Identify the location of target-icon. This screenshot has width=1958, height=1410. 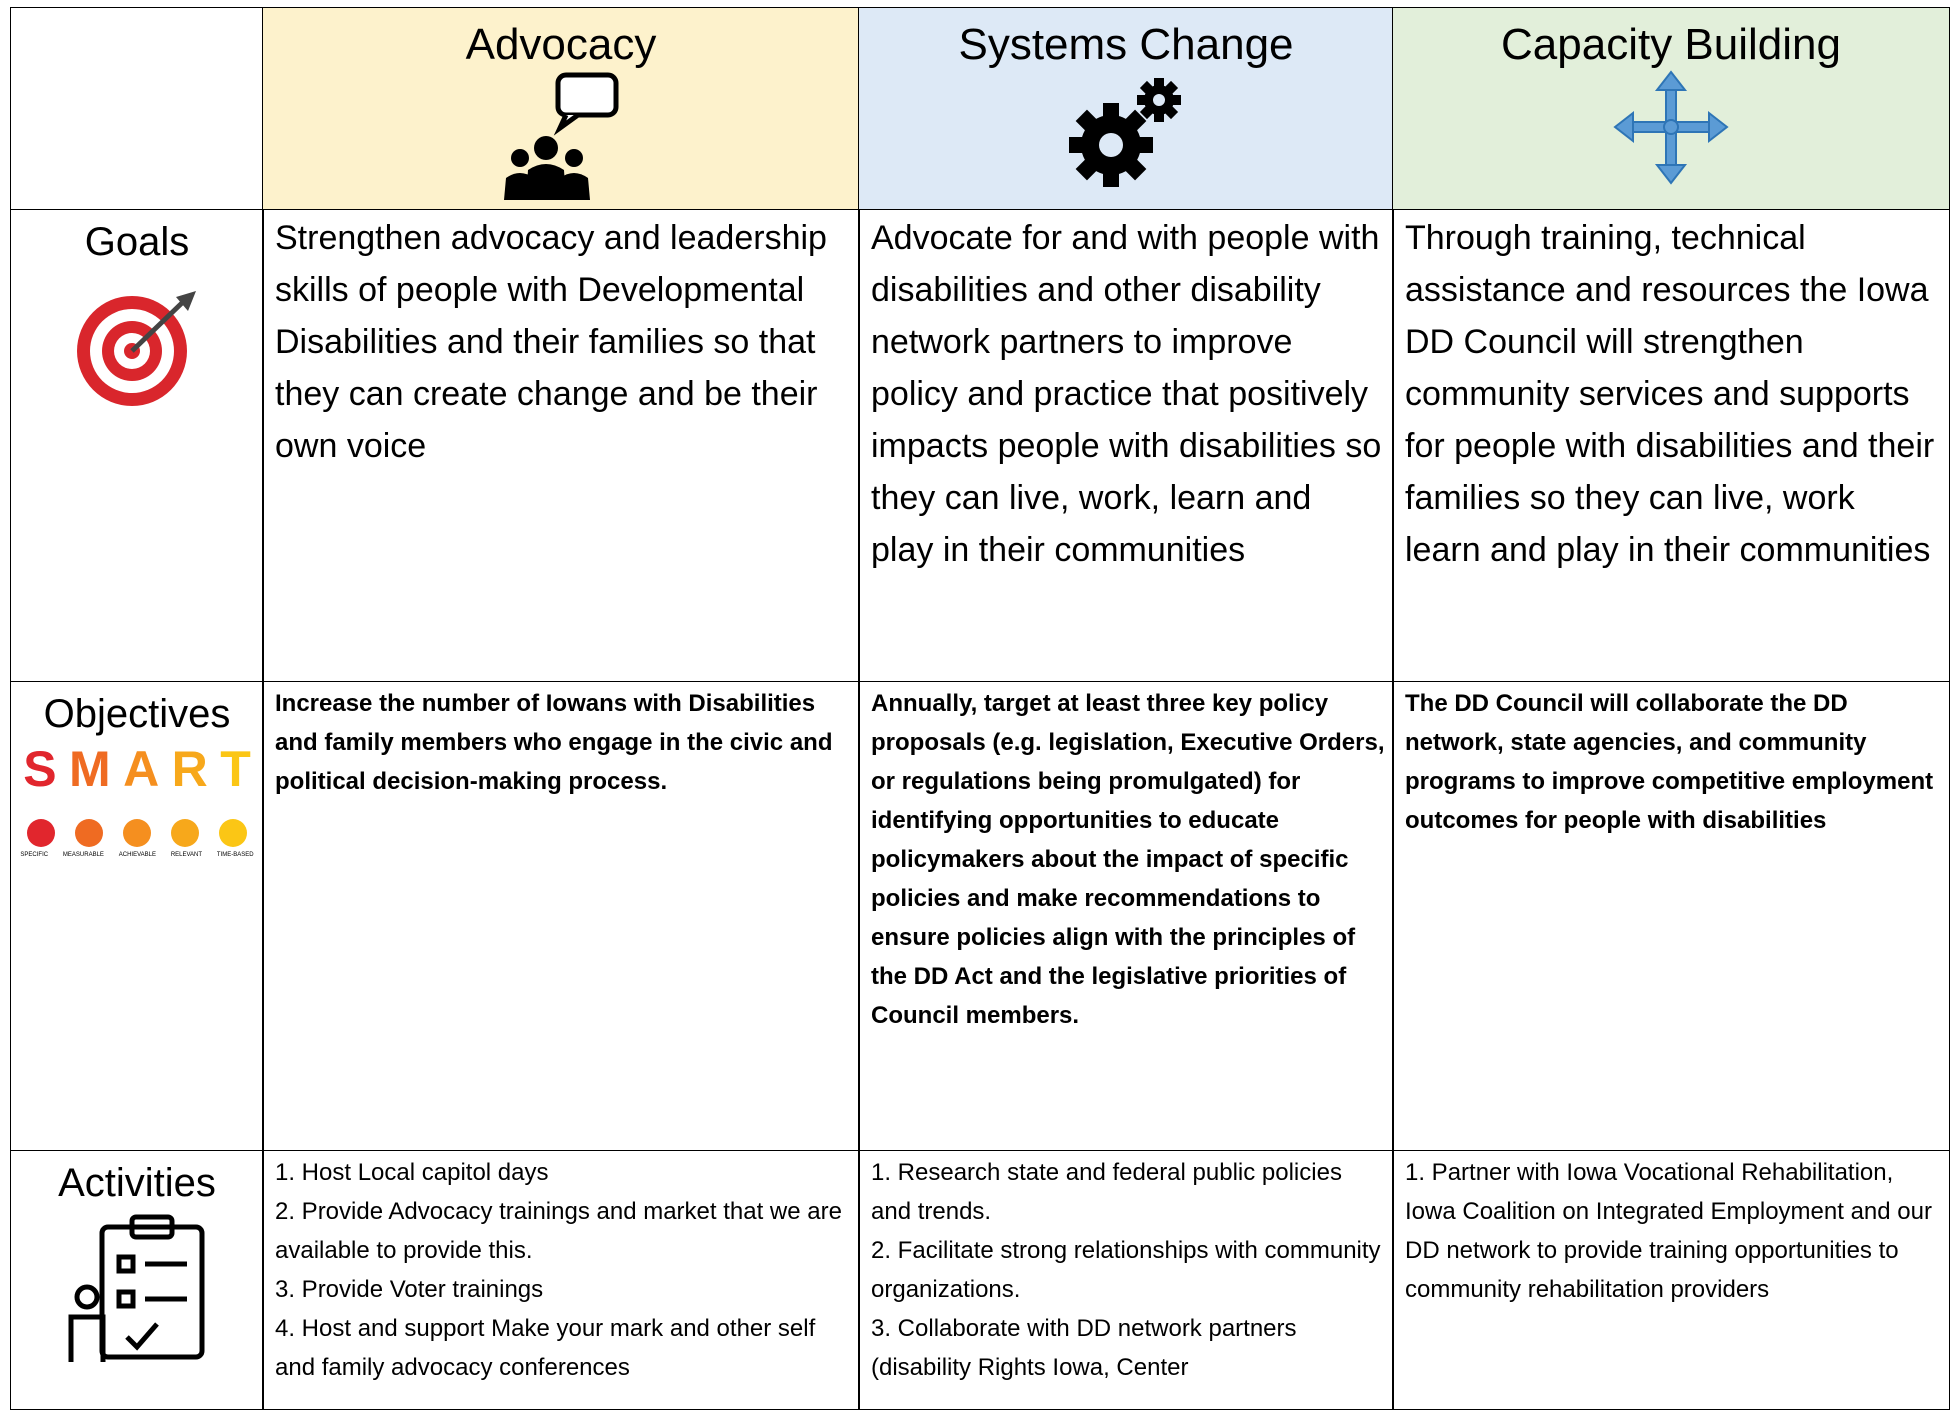
(136, 348).